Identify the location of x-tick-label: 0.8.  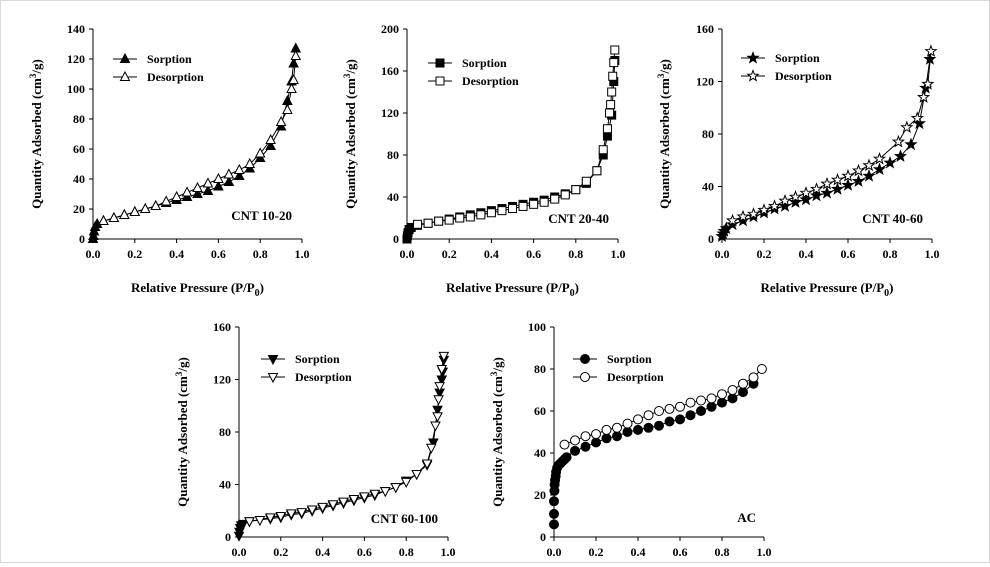
(260, 254).